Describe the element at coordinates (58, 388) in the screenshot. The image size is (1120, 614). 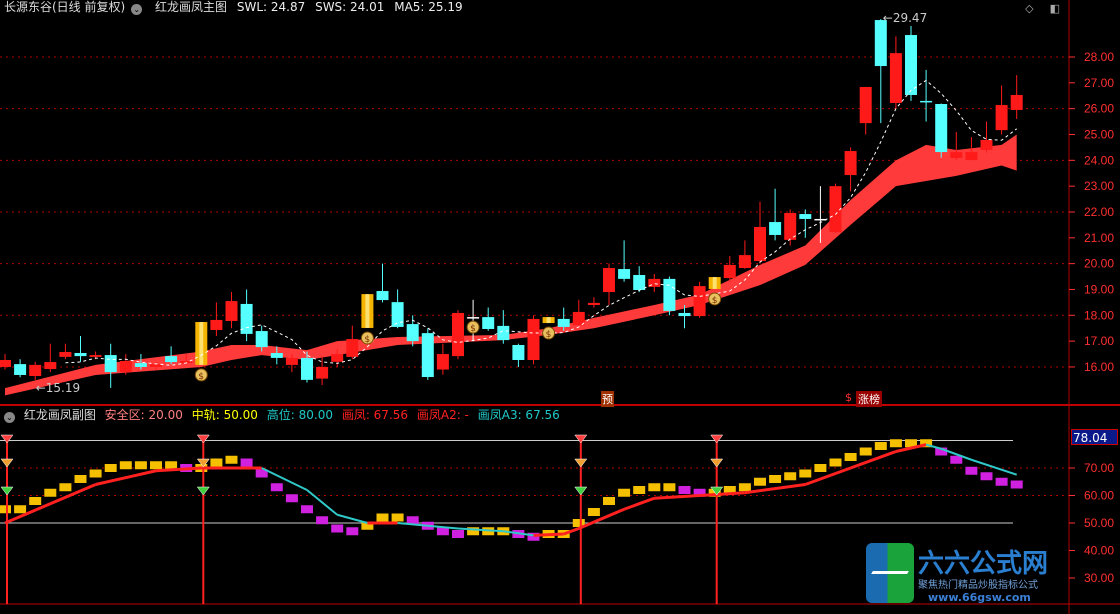
I see `low-price-label: ←15.19` at that location.